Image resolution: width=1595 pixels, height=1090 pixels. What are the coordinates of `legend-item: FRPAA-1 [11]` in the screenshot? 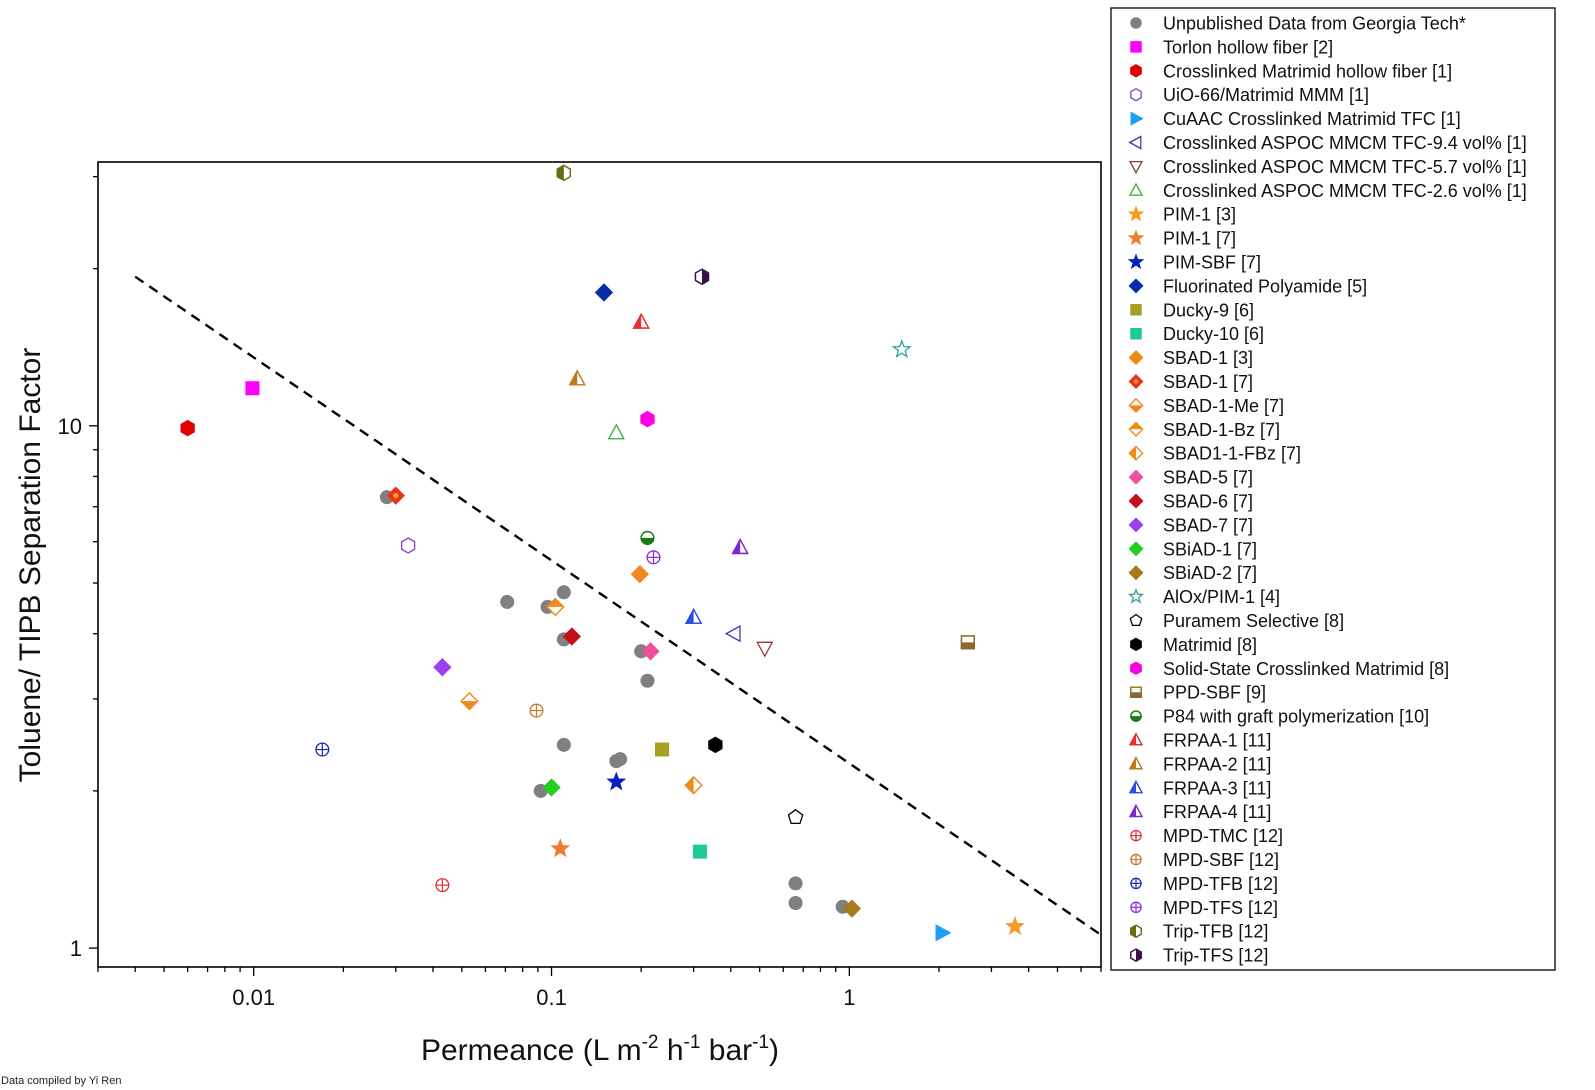 It's located at (1199, 741).